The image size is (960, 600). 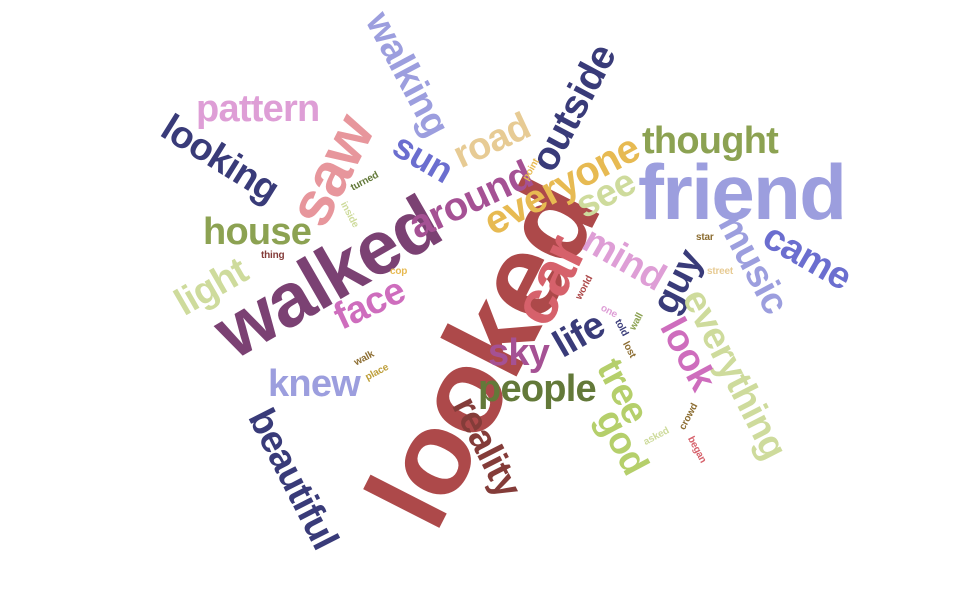 I want to click on word-star: star, so click(x=705, y=237).